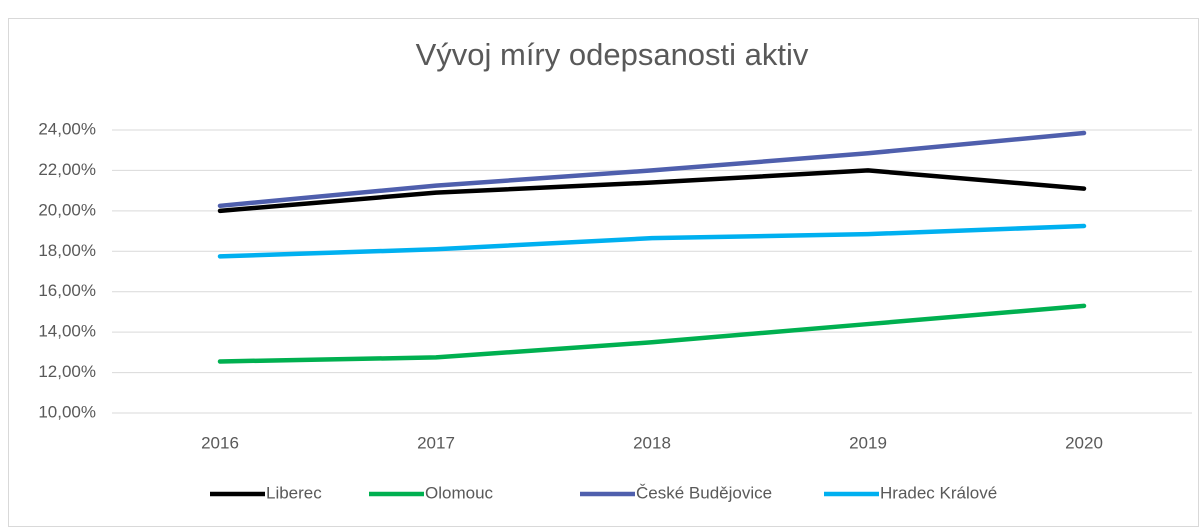  Describe the element at coordinates (459, 492) in the screenshot. I see `legend-label: Olomouc` at that location.